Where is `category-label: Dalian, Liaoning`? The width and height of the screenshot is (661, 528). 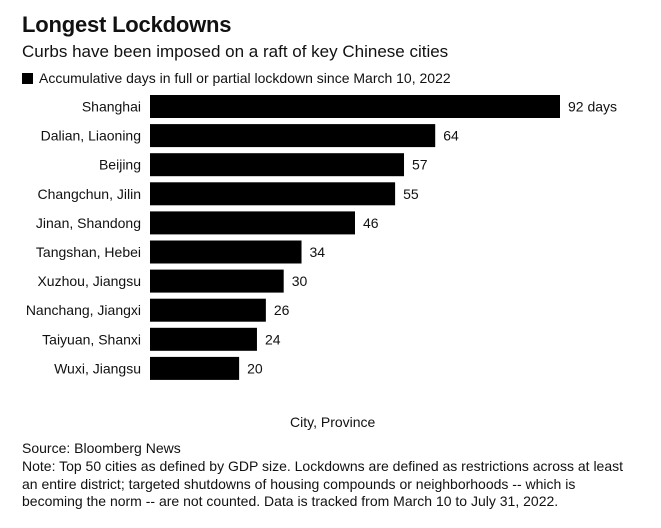 category-label: Dalian, Liaoning is located at coordinates (91, 136).